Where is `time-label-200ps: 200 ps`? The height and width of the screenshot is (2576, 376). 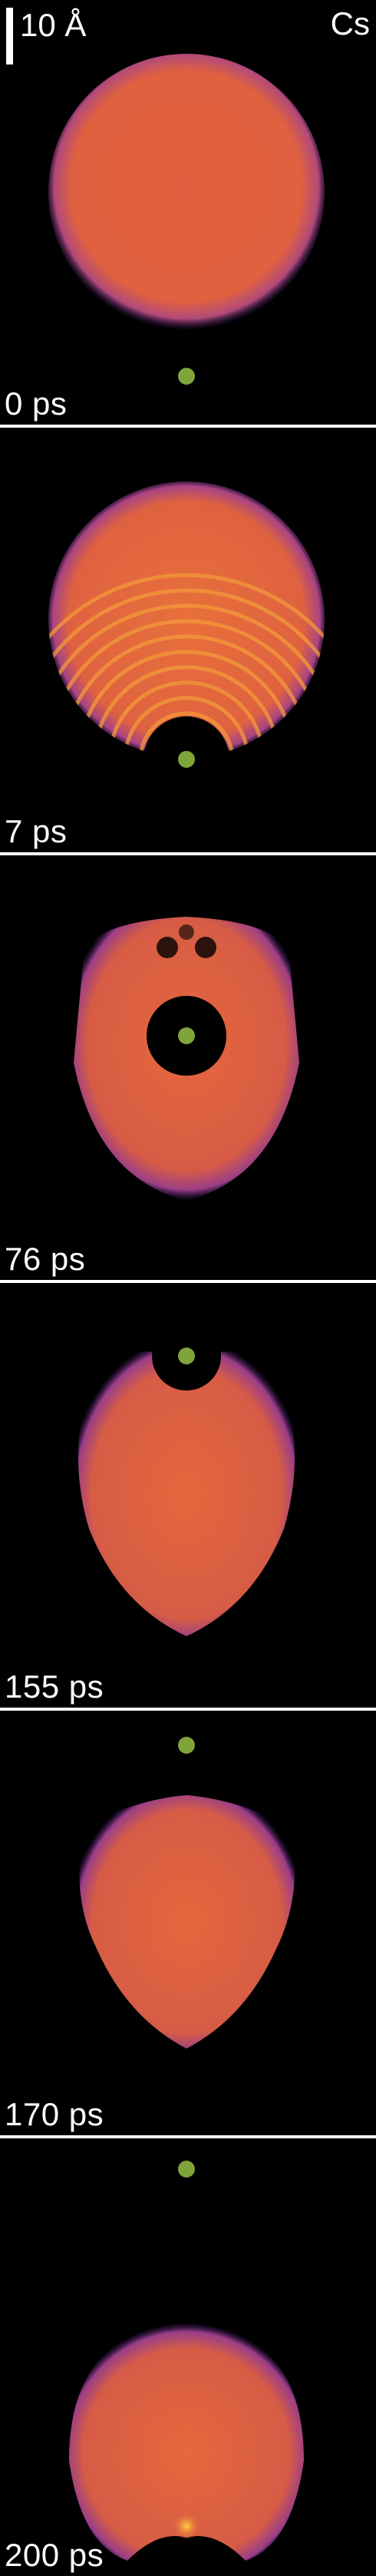
time-label-200ps: 200 ps is located at coordinates (54, 2555).